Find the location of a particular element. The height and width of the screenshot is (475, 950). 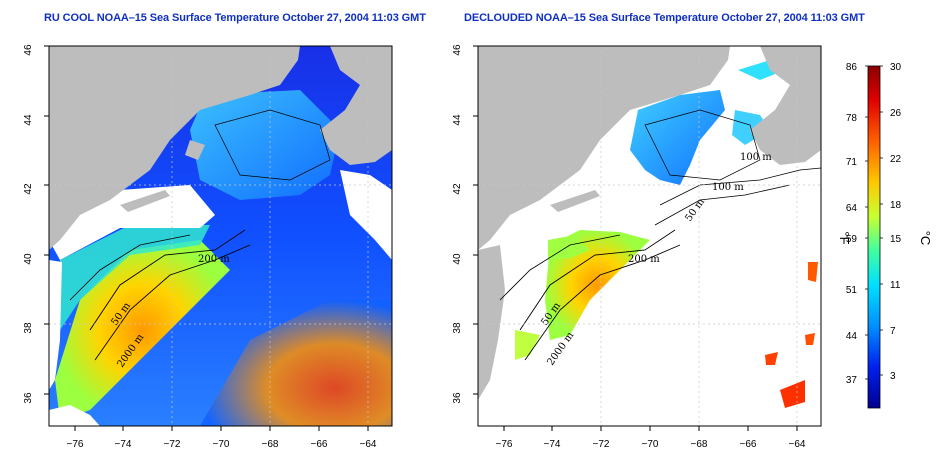

left-y-tick-label: 38 is located at coordinates (28, 328).